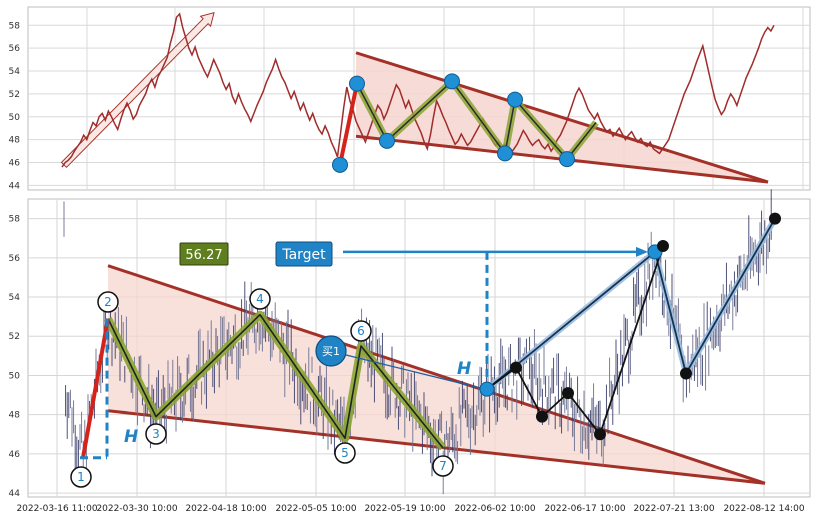 This screenshot has height=520, width=816. Describe the element at coordinates (15, 494) in the screenshot. I see `bottom-ytick-label: 44` at that location.